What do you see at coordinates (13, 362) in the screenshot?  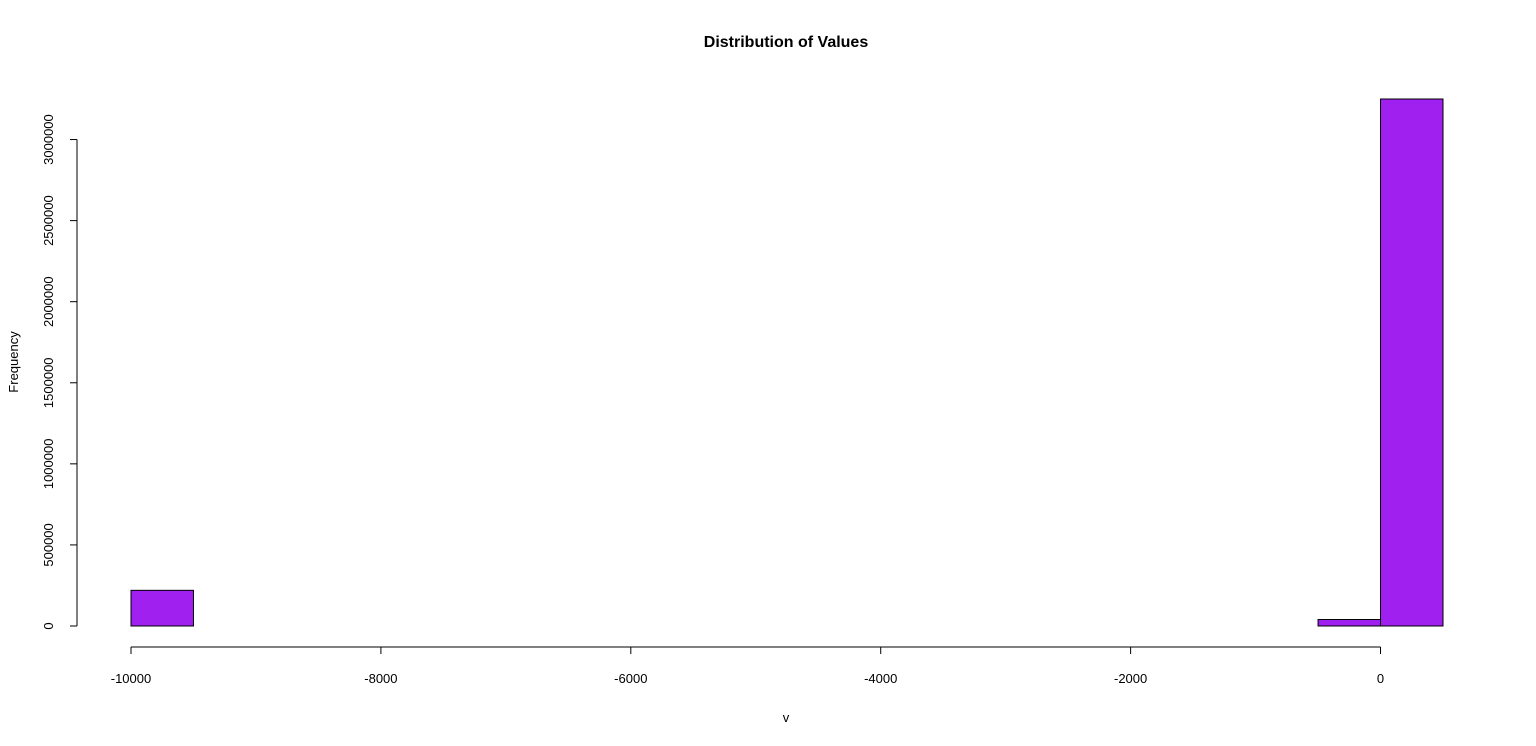 I see `y-axis-label: Frequency` at bounding box center [13, 362].